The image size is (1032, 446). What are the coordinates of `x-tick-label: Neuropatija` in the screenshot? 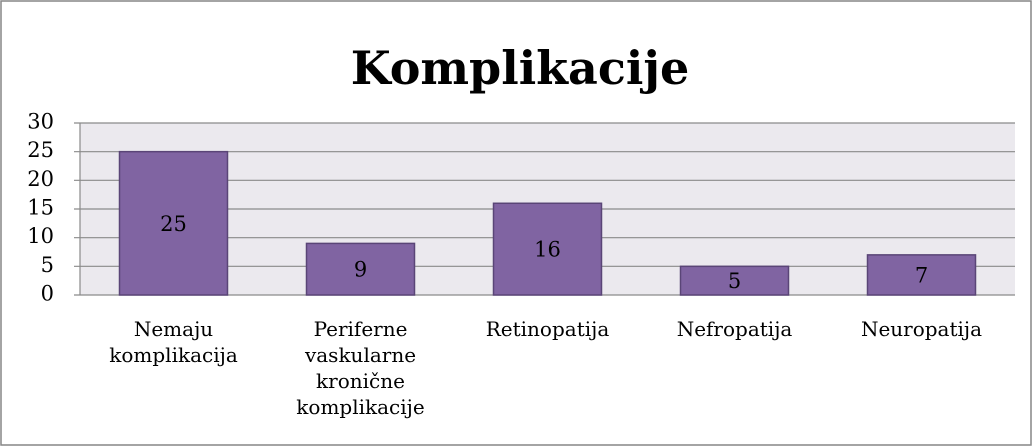 It's located at (921, 329).